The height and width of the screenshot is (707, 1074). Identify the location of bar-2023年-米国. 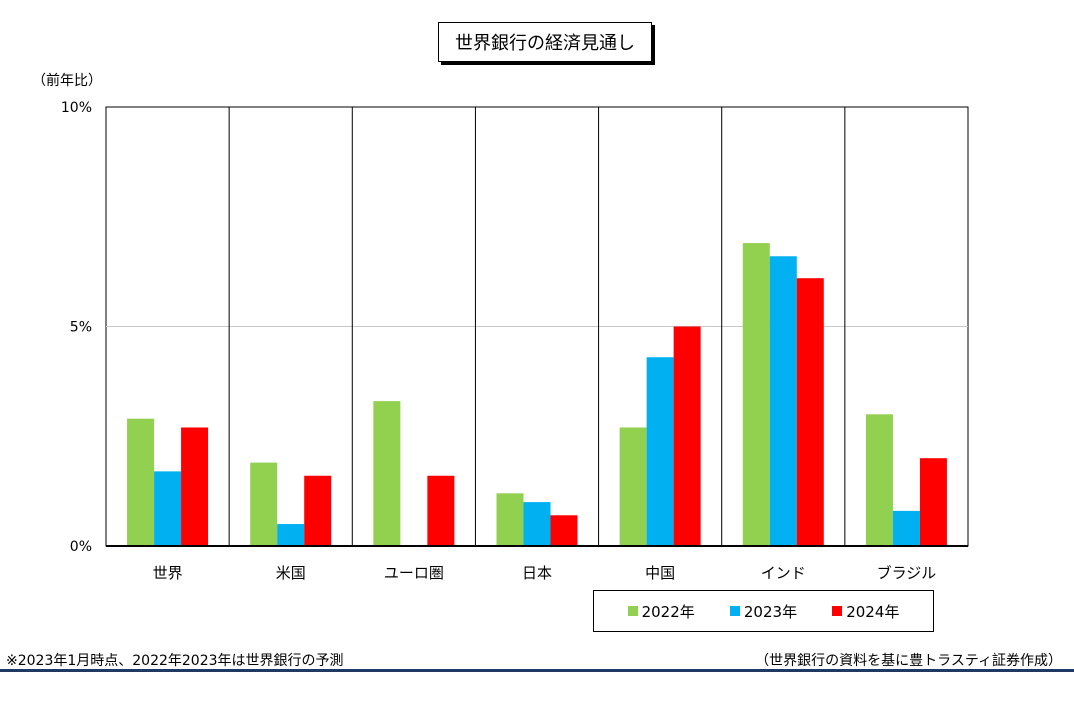
(291, 535).